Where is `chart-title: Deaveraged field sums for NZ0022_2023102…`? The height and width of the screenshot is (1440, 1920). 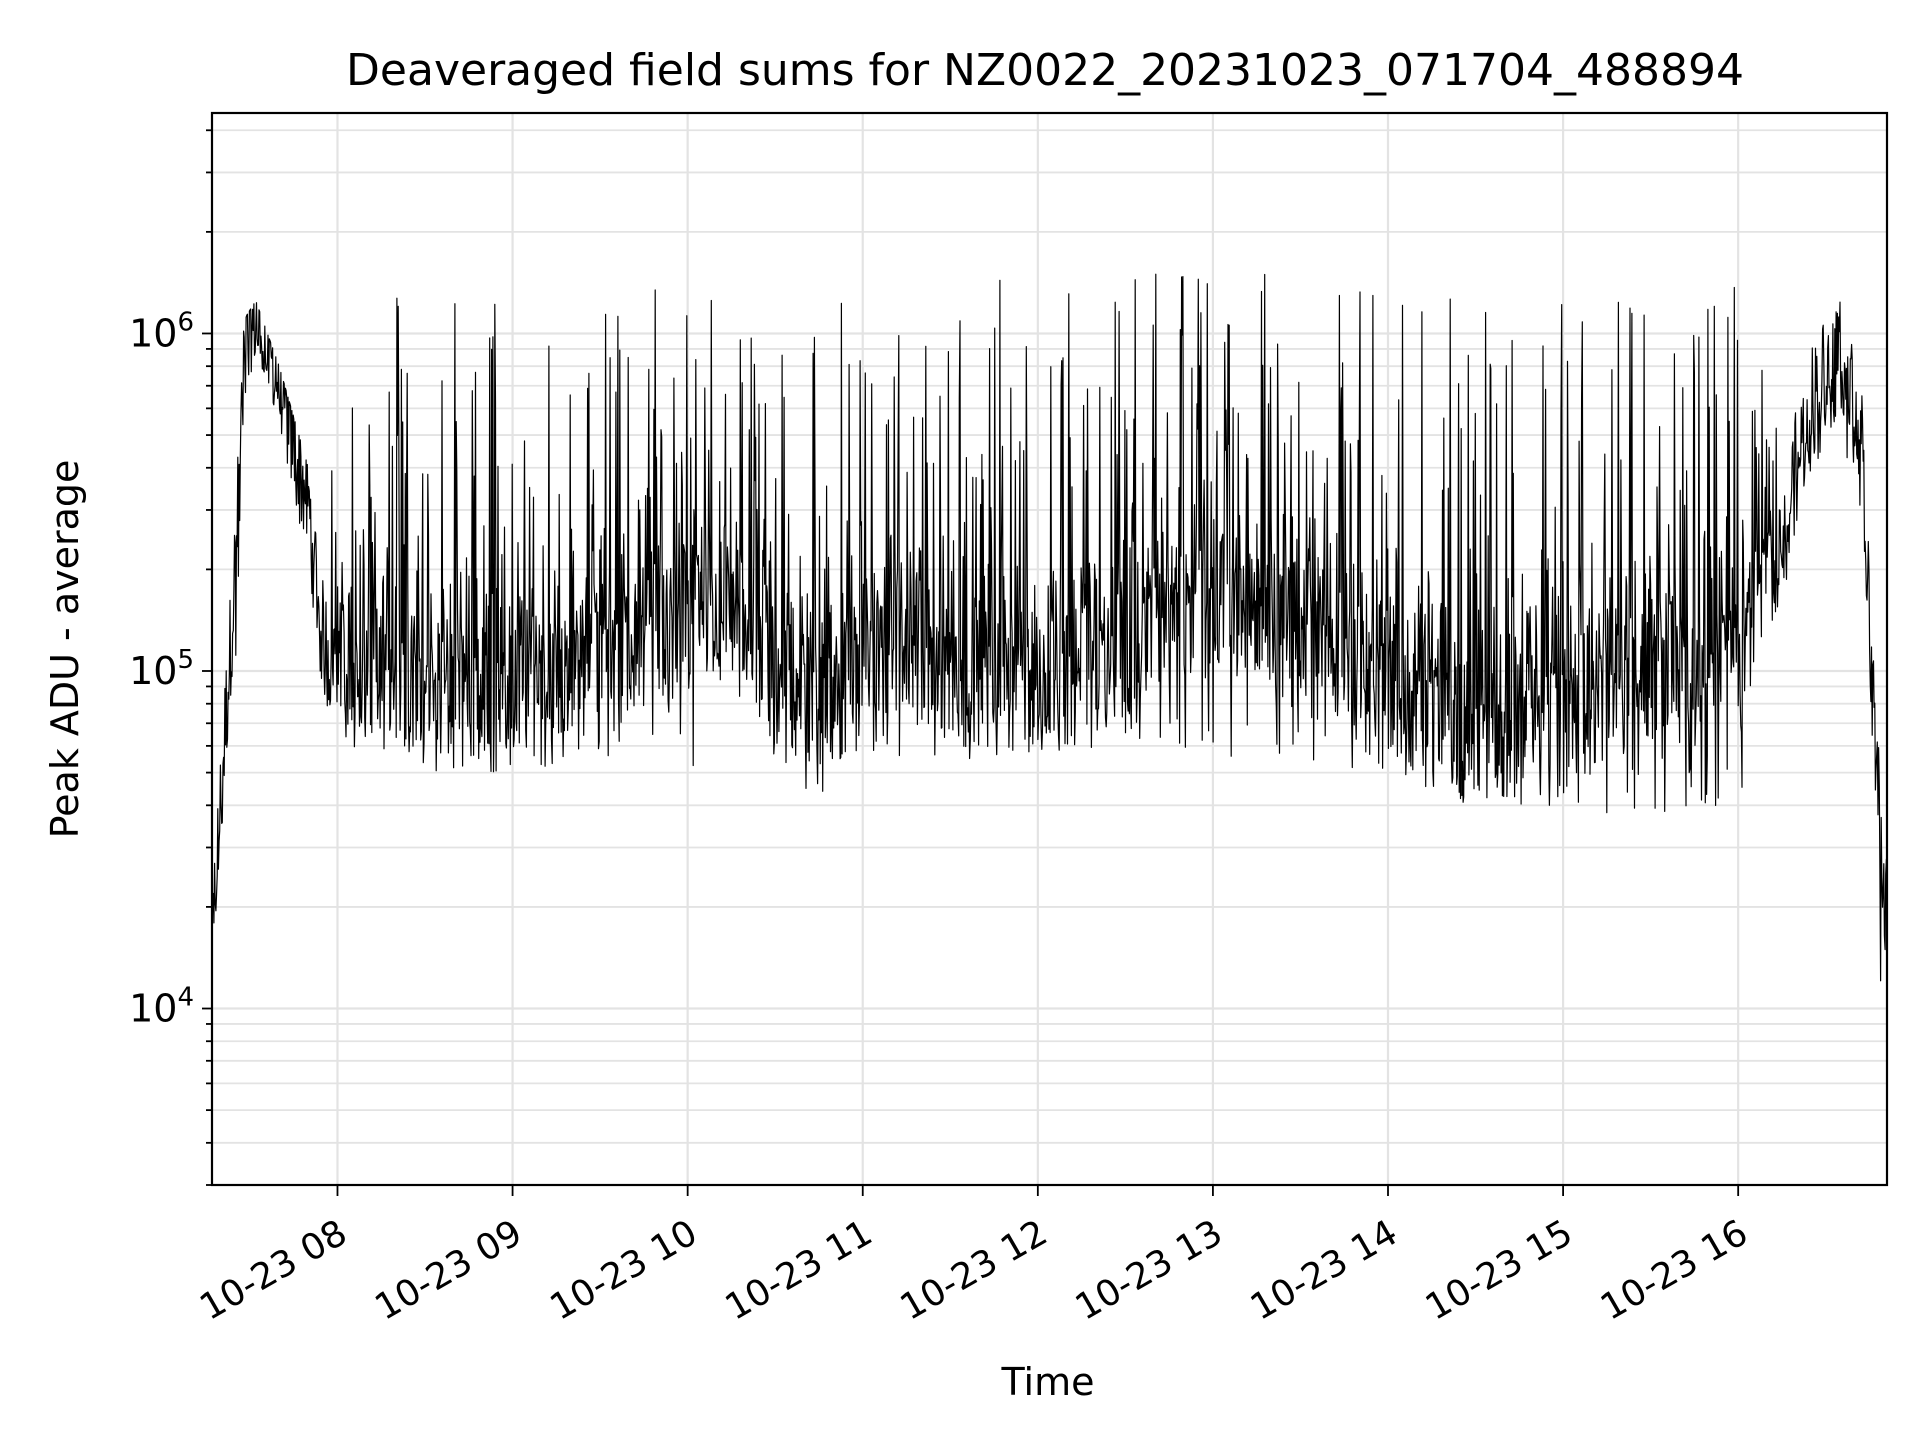 chart-title: Deaveraged field sums for NZ0022_2023102… is located at coordinates (1045, 70).